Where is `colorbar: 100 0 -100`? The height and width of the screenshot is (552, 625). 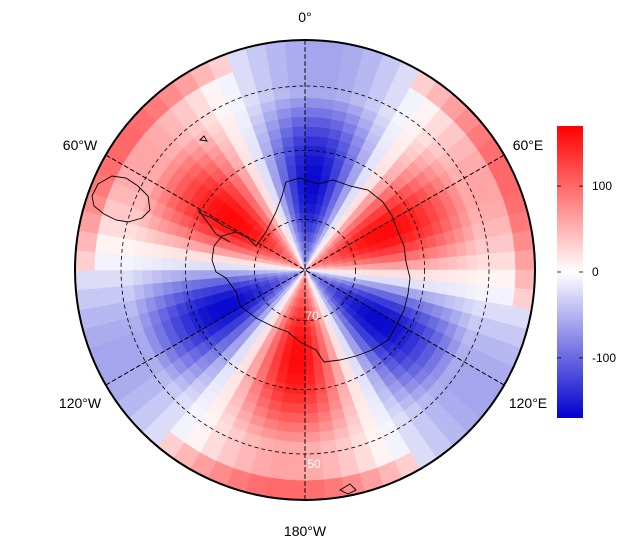
colorbar: 100 0 -100 is located at coordinates (586, 272).